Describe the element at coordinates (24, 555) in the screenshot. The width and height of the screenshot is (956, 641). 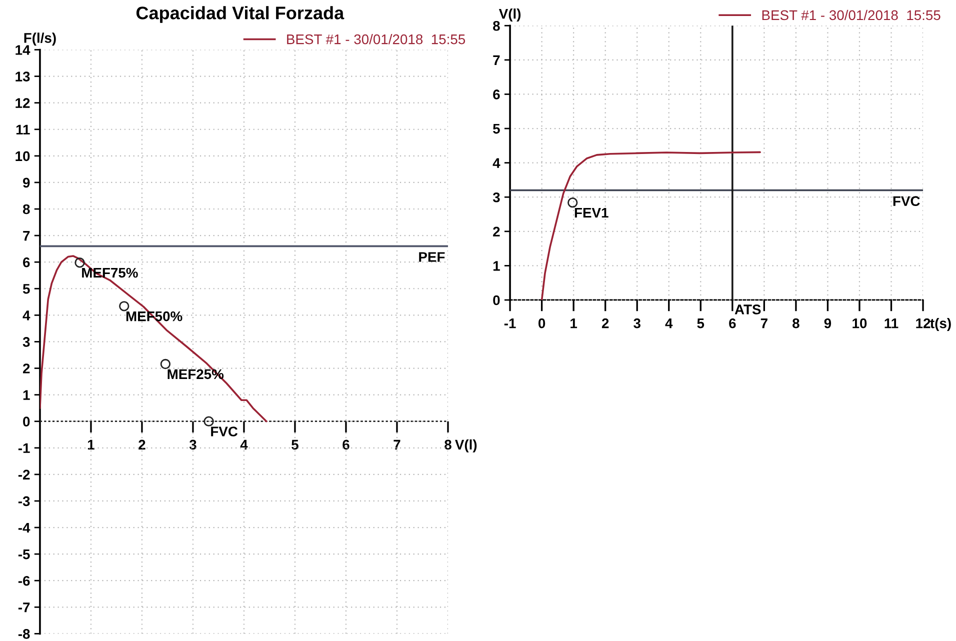
I see `y-tick-label: -5` at that location.